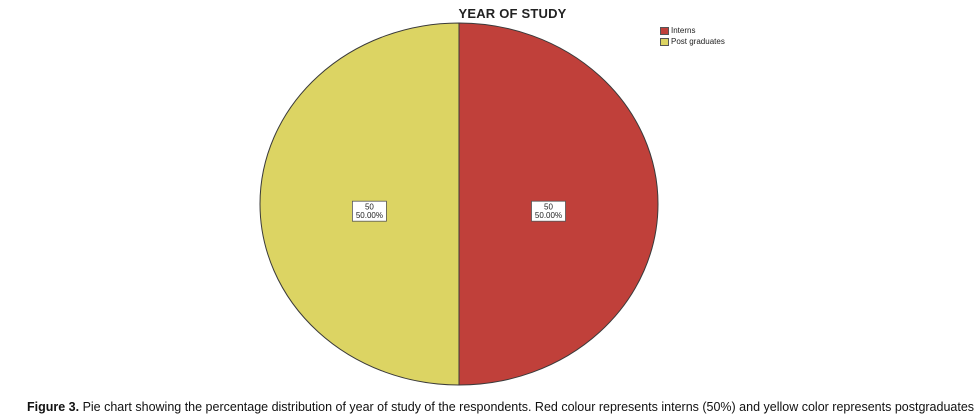 The image size is (975, 420). Describe the element at coordinates (512, 13) in the screenshot. I see `chart-title: YEAR OF STUDY` at that location.